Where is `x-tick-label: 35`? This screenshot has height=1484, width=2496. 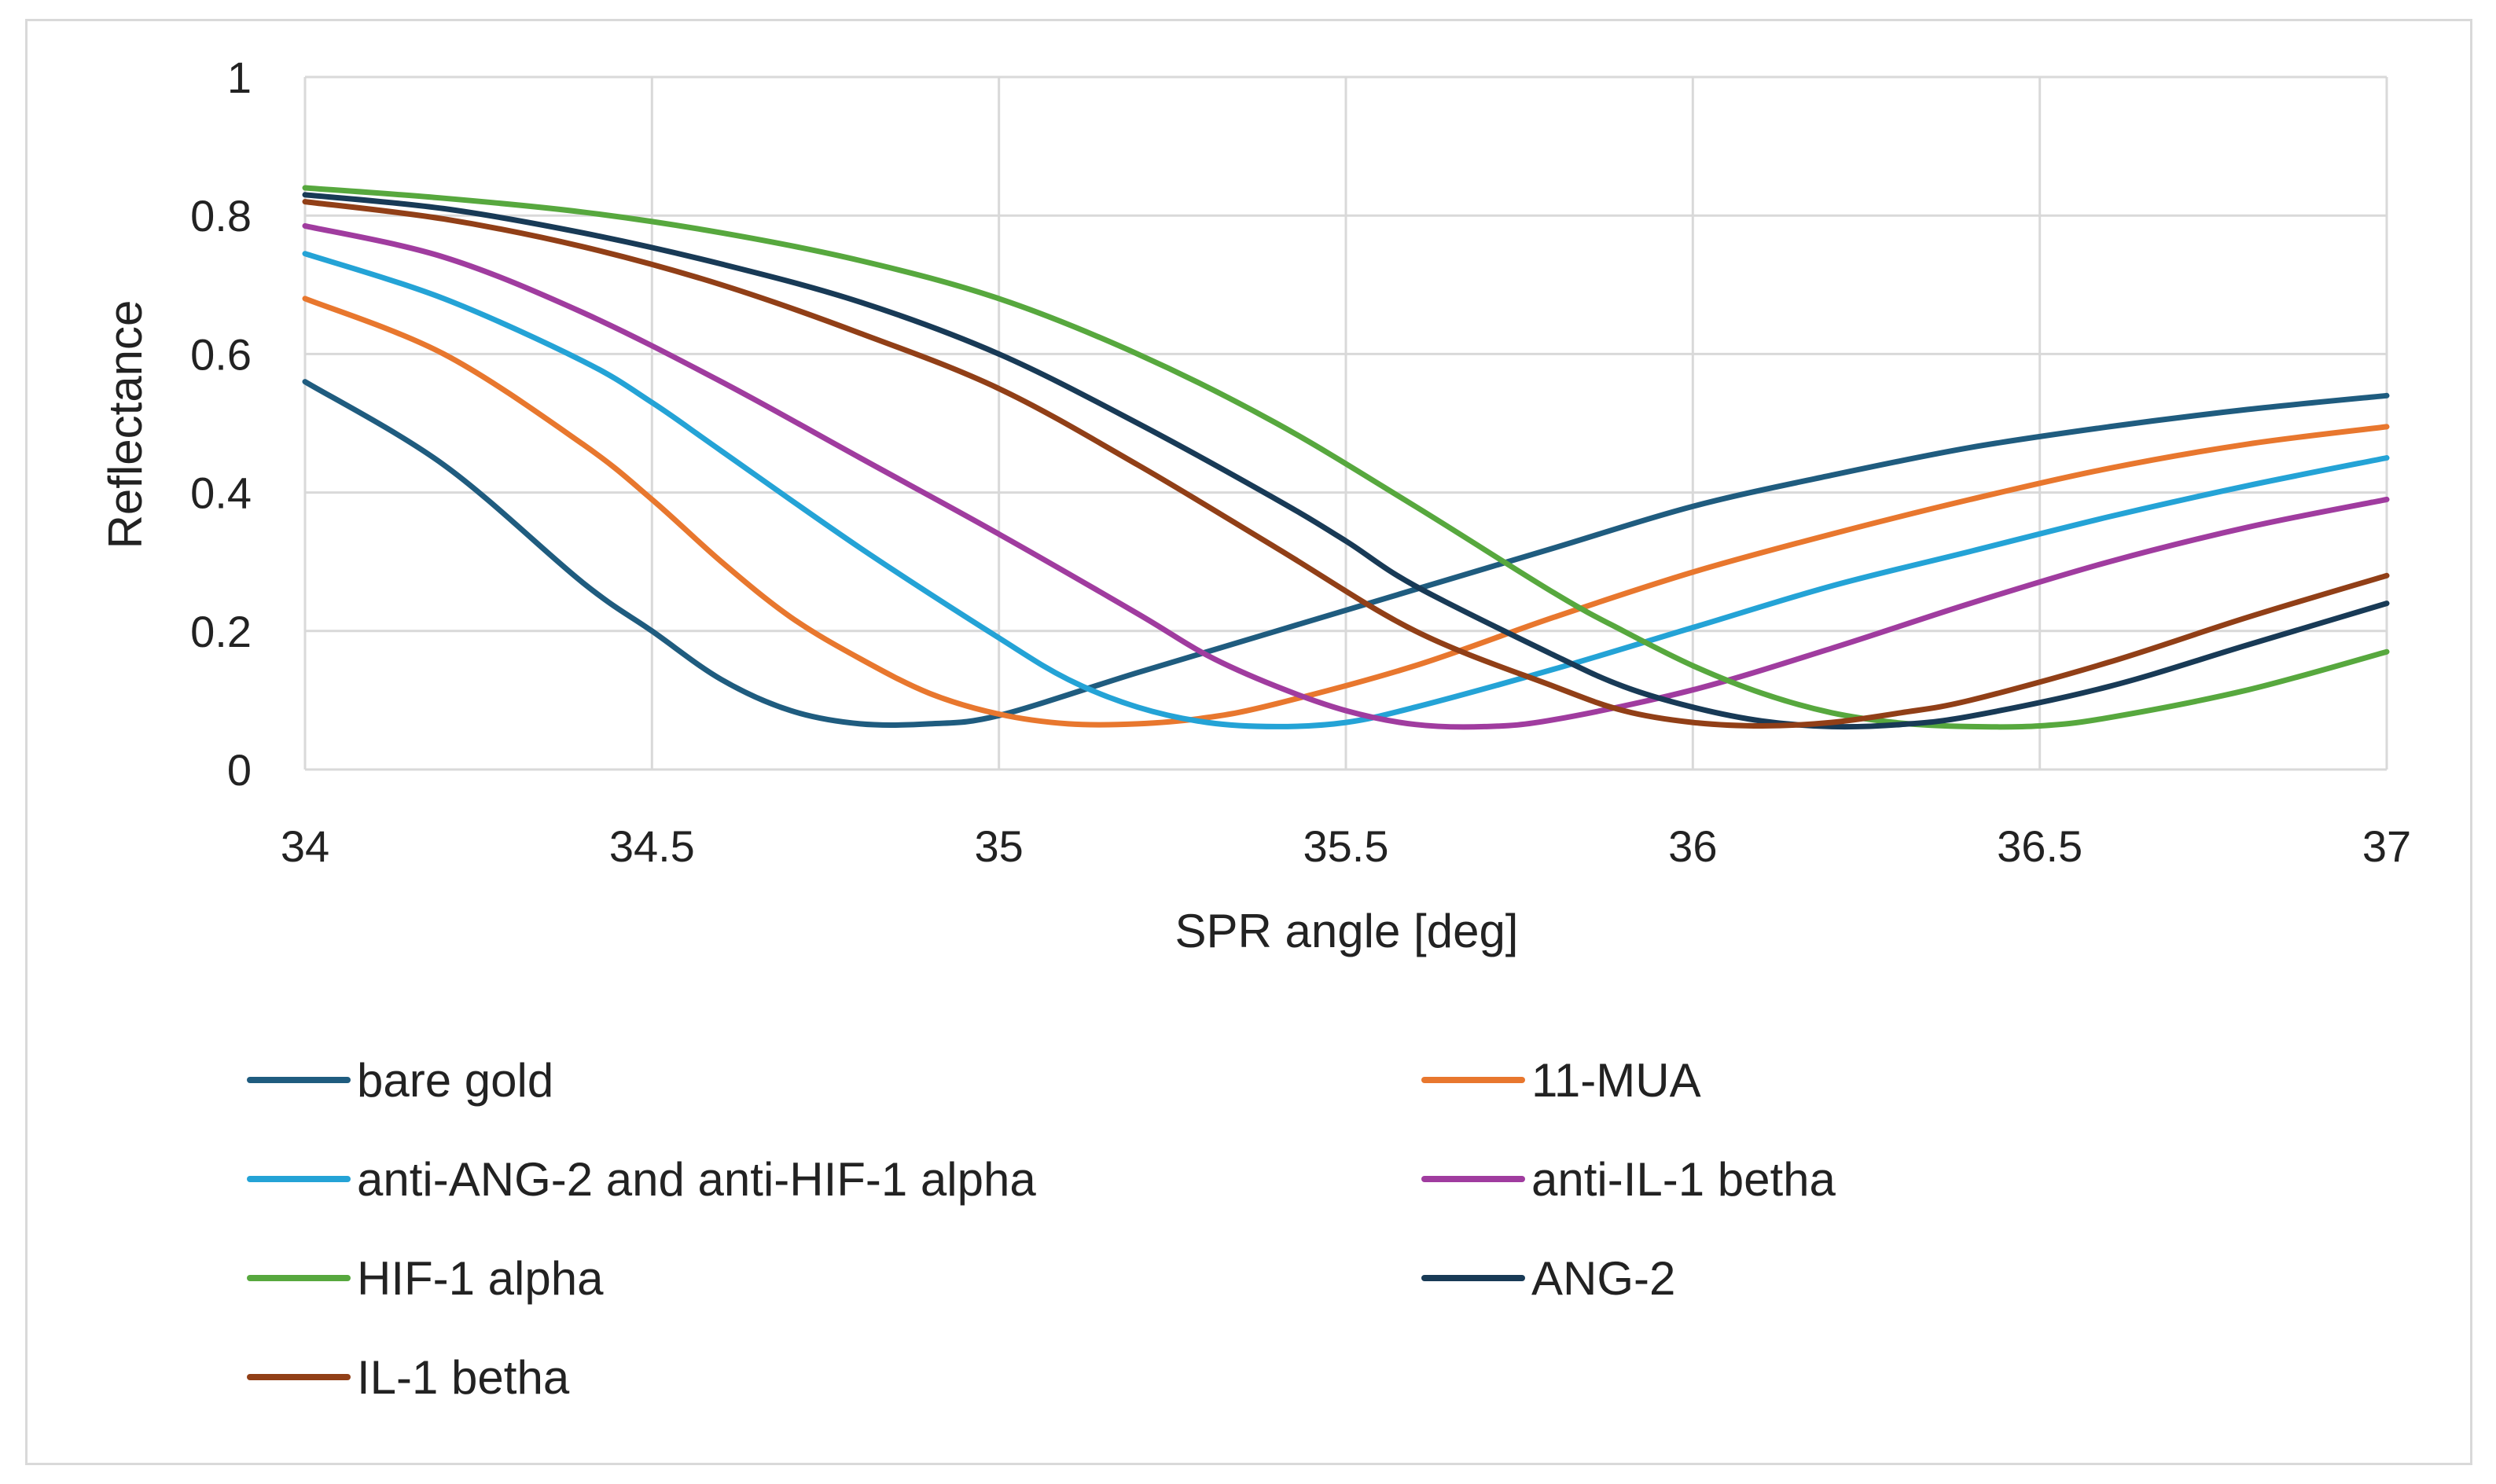 x-tick-label: 35 is located at coordinates (999, 846).